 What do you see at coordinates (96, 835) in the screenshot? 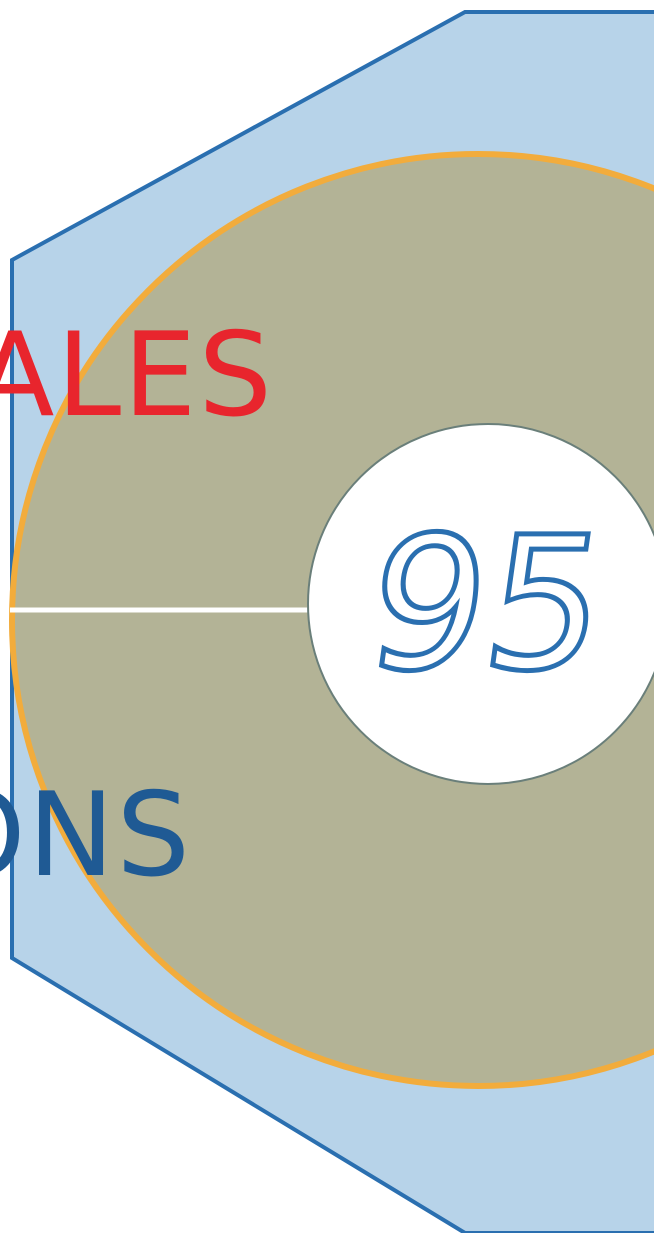
I see `bottom-word: ONS` at bounding box center [96, 835].